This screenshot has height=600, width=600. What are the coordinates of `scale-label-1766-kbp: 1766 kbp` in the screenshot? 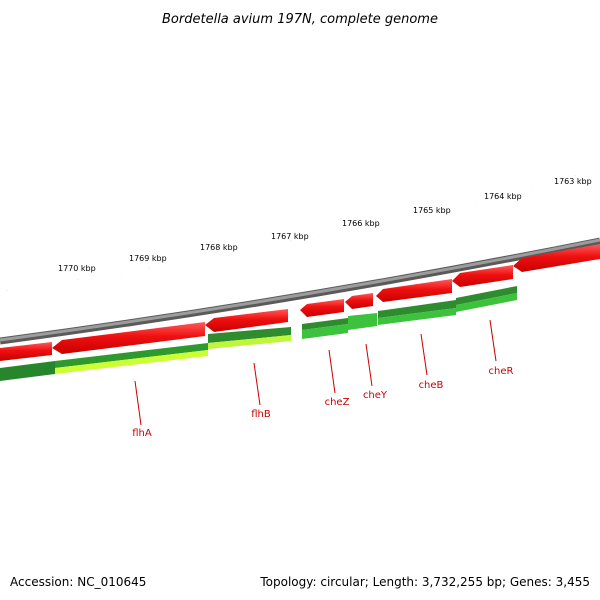 It's located at (361, 223).